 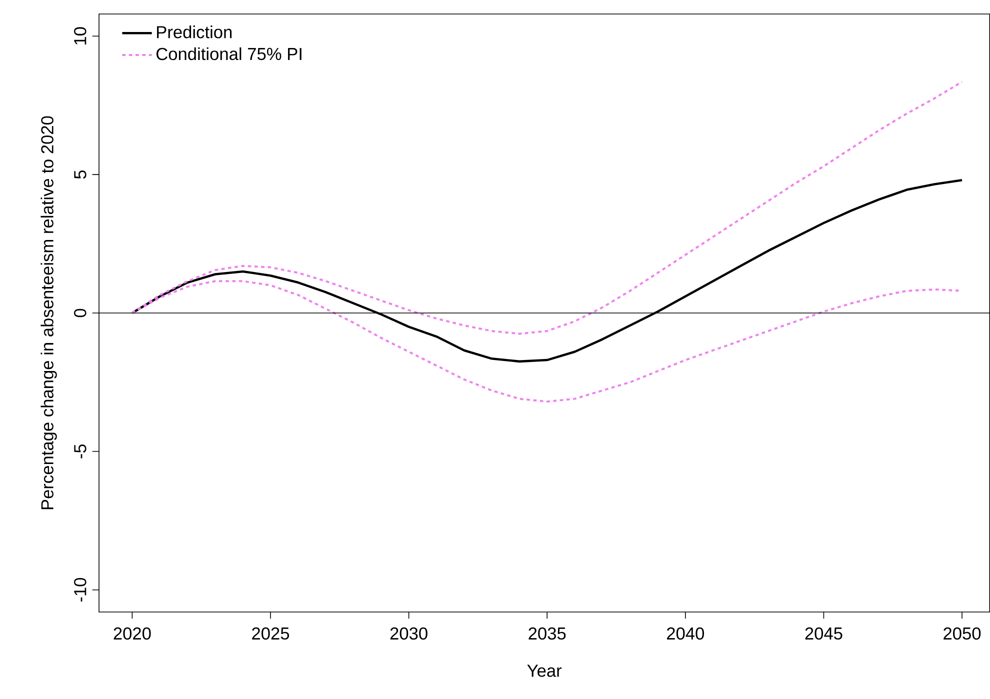 What do you see at coordinates (544, 670) in the screenshot?
I see `x-axis-title: Year` at bounding box center [544, 670].